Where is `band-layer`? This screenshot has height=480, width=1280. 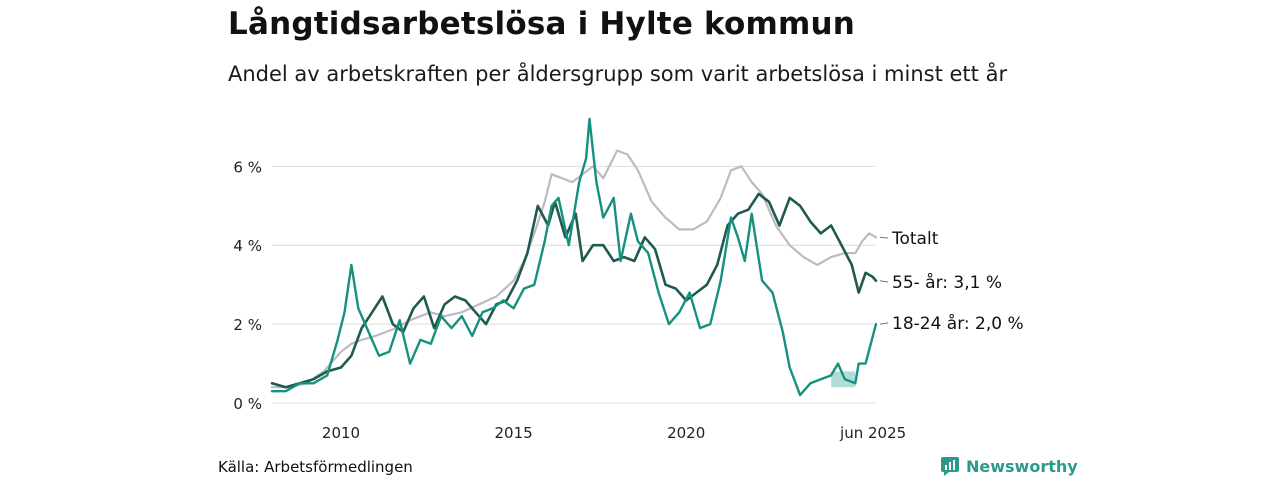
band-layer is located at coordinates (843, 379).